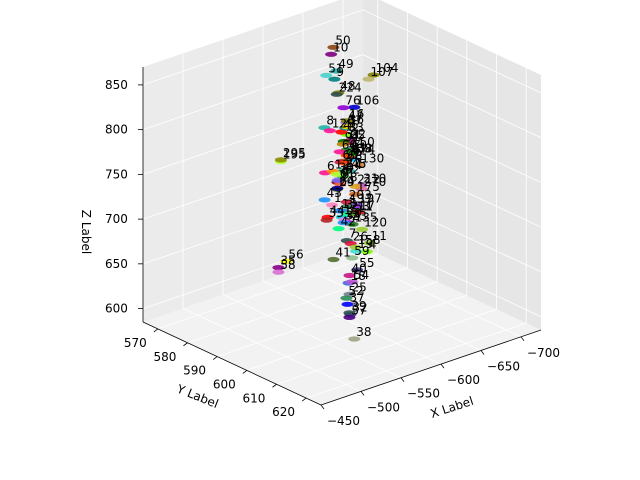 The height and width of the screenshot is (480, 640). I want to click on y-tick-label: 610, so click(254, 398).